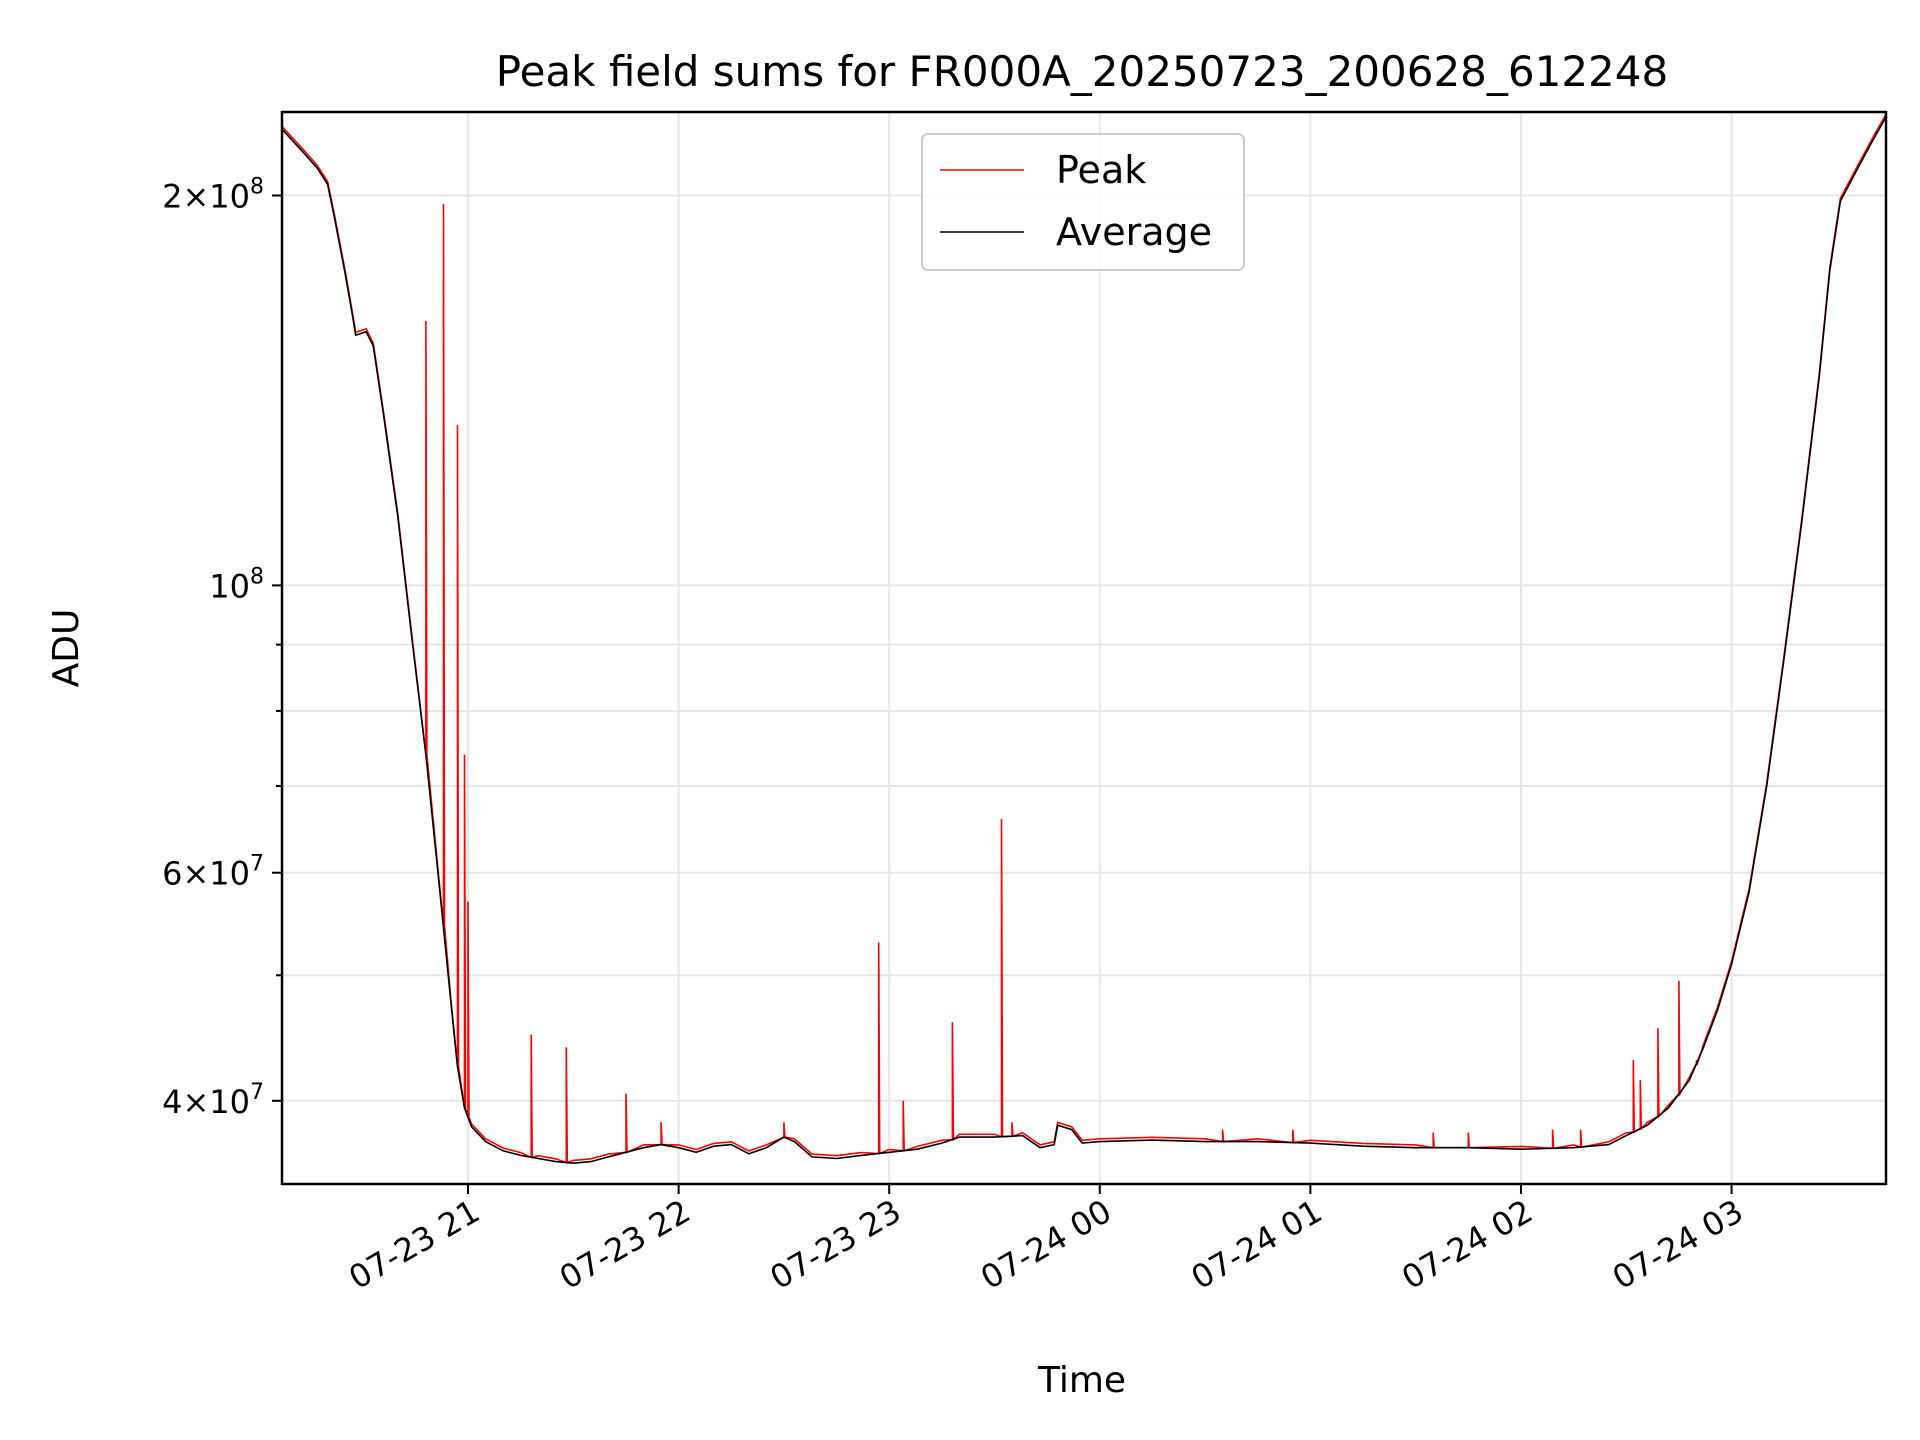 The height and width of the screenshot is (1440, 1920). What do you see at coordinates (236, 584) in the screenshot?
I see `y-tick-label: 108` at bounding box center [236, 584].